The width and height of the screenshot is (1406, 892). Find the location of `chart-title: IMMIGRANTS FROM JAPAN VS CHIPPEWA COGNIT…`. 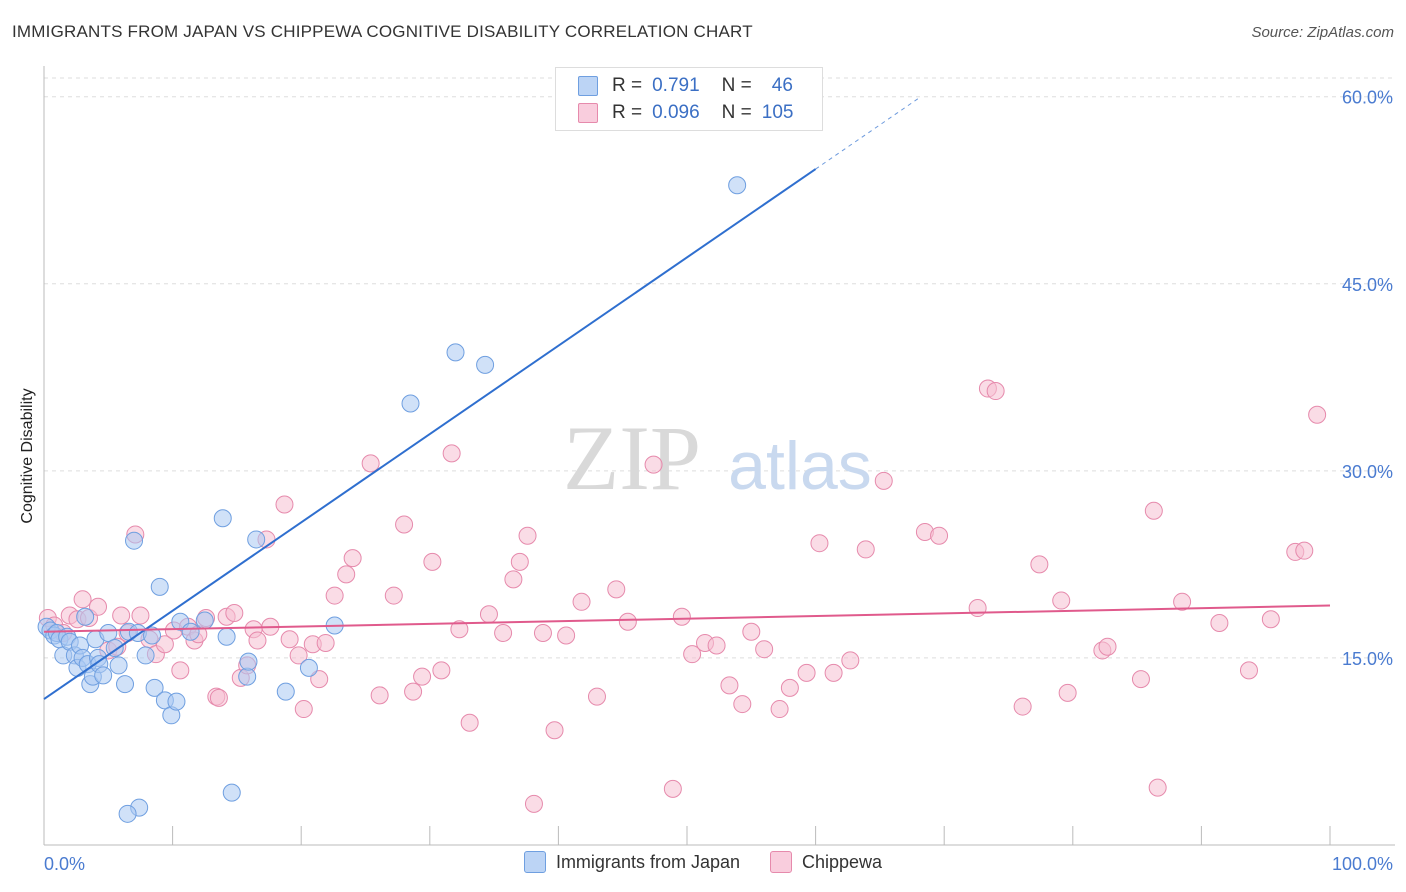

chart-title: IMMIGRANTS FROM JAPAN VS CHIPPEWA COGNIT… is located at coordinates (382, 31).